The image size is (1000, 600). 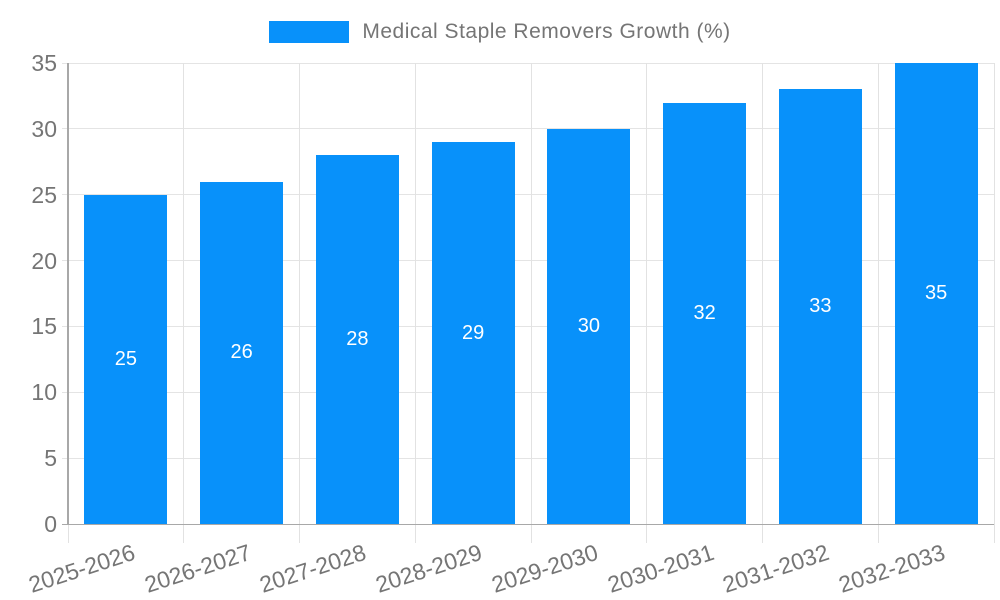 I want to click on y-tick-label: 5, so click(x=50, y=458).